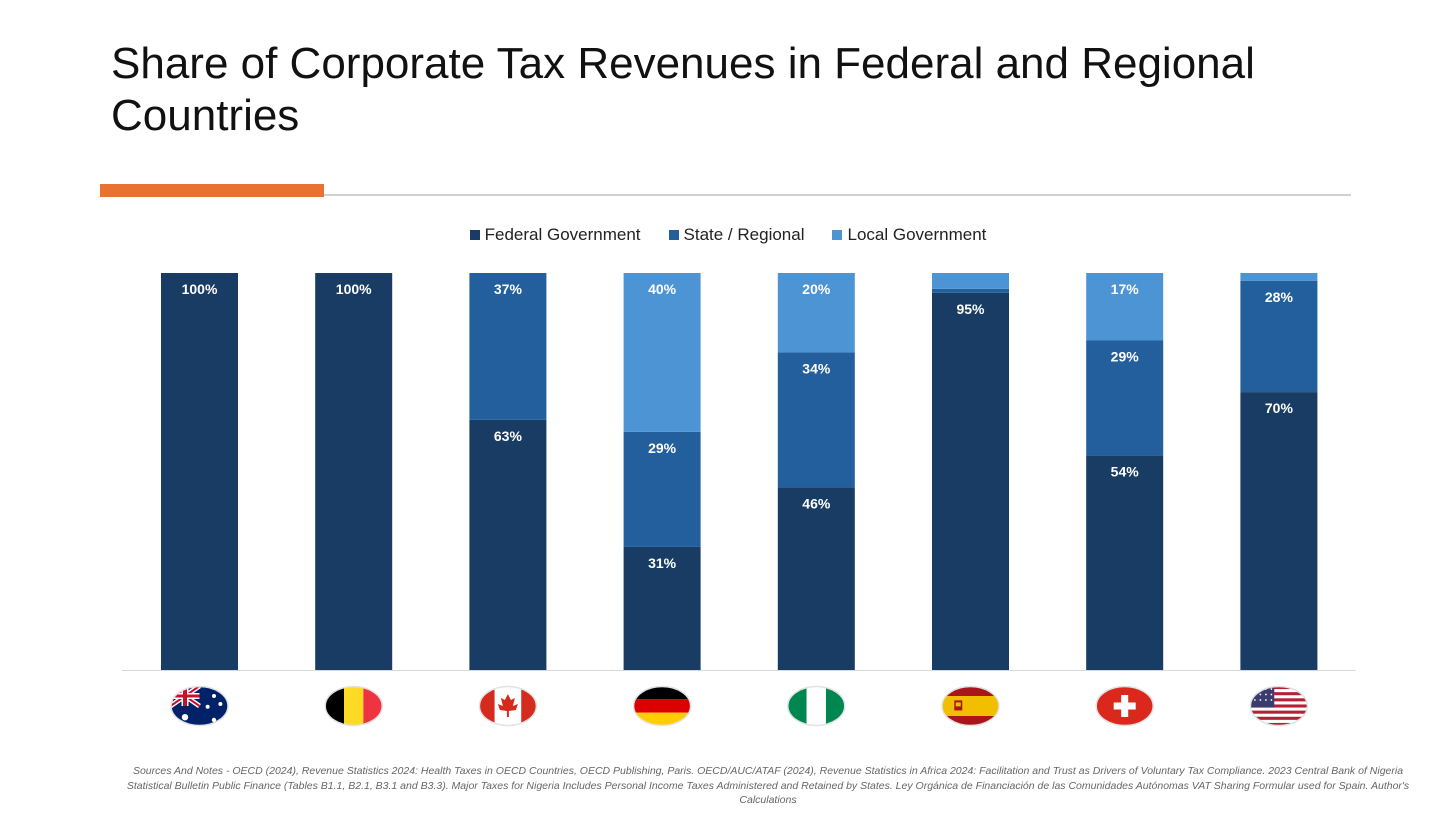 The width and height of the screenshot is (1456, 819). I want to click on data-label: 63%, so click(508, 436).